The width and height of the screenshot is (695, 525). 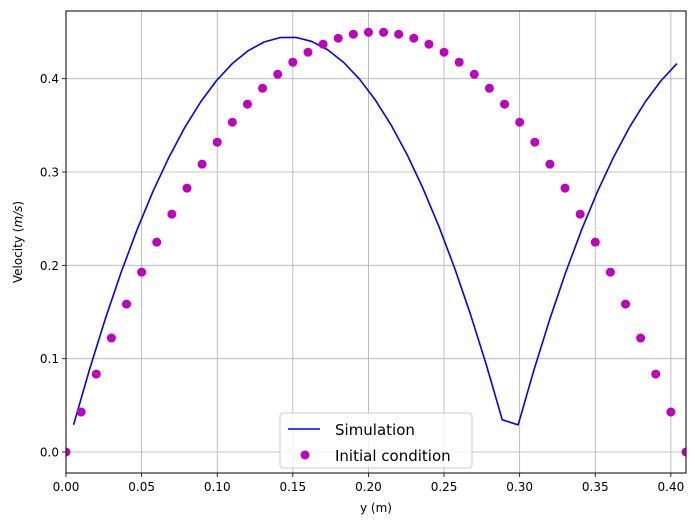 What do you see at coordinates (18, 256) in the screenshot?
I see `y-axis-label-prefix: Velocity (` at bounding box center [18, 256].